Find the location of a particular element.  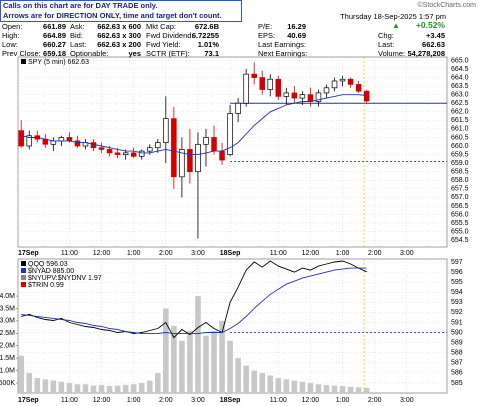

y-tick-label: 656.0 is located at coordinates (460, 214).